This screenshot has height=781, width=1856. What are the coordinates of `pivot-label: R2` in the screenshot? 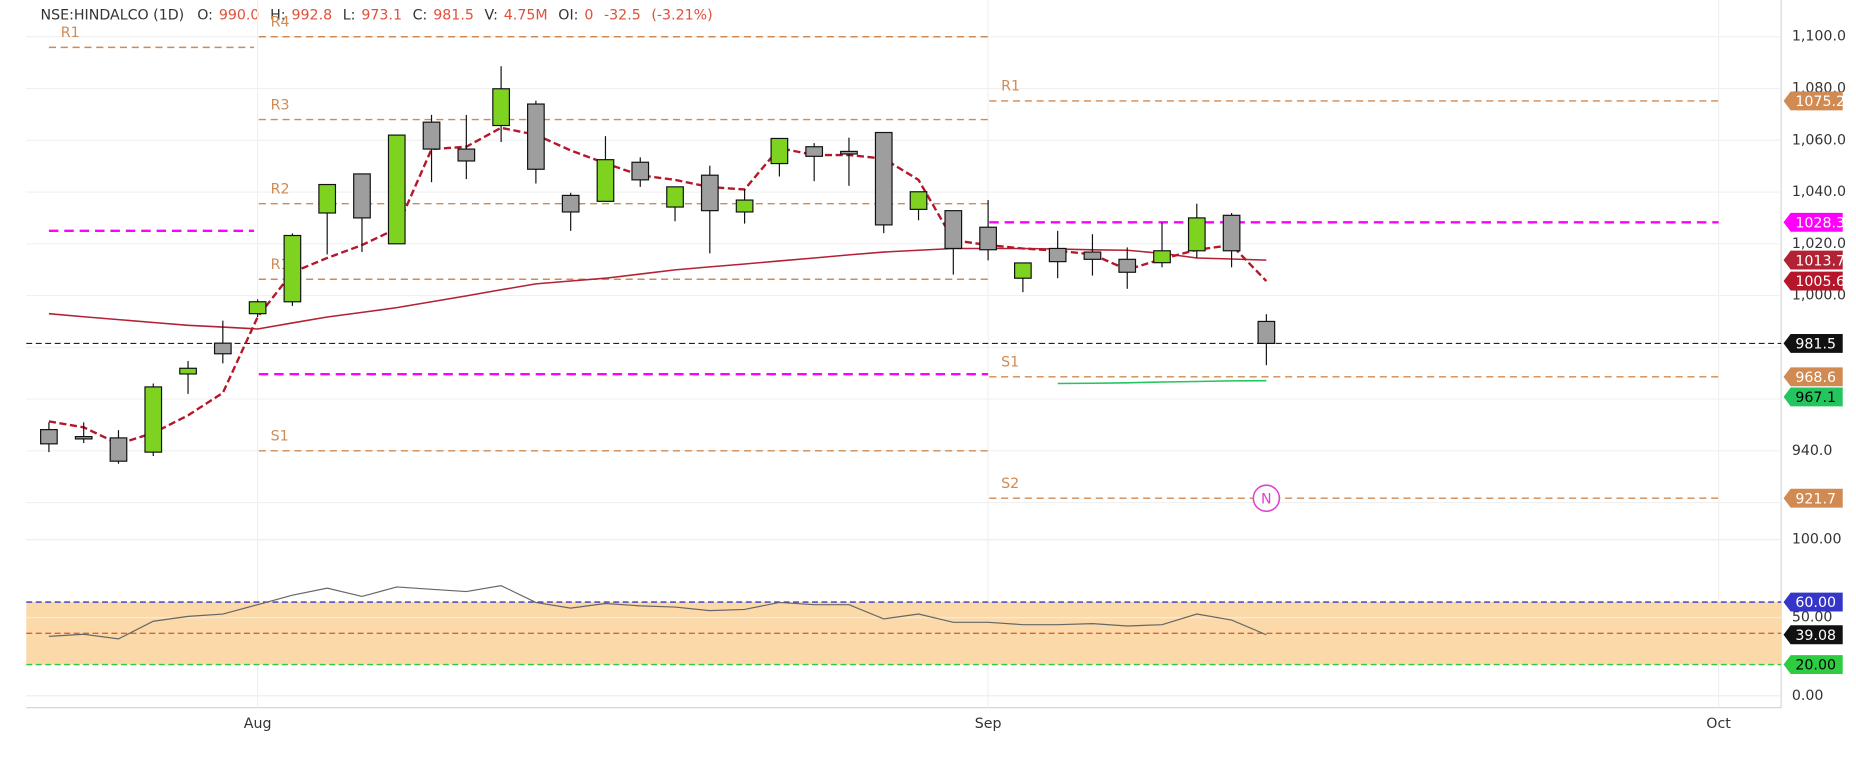 It's located at (280, 189).